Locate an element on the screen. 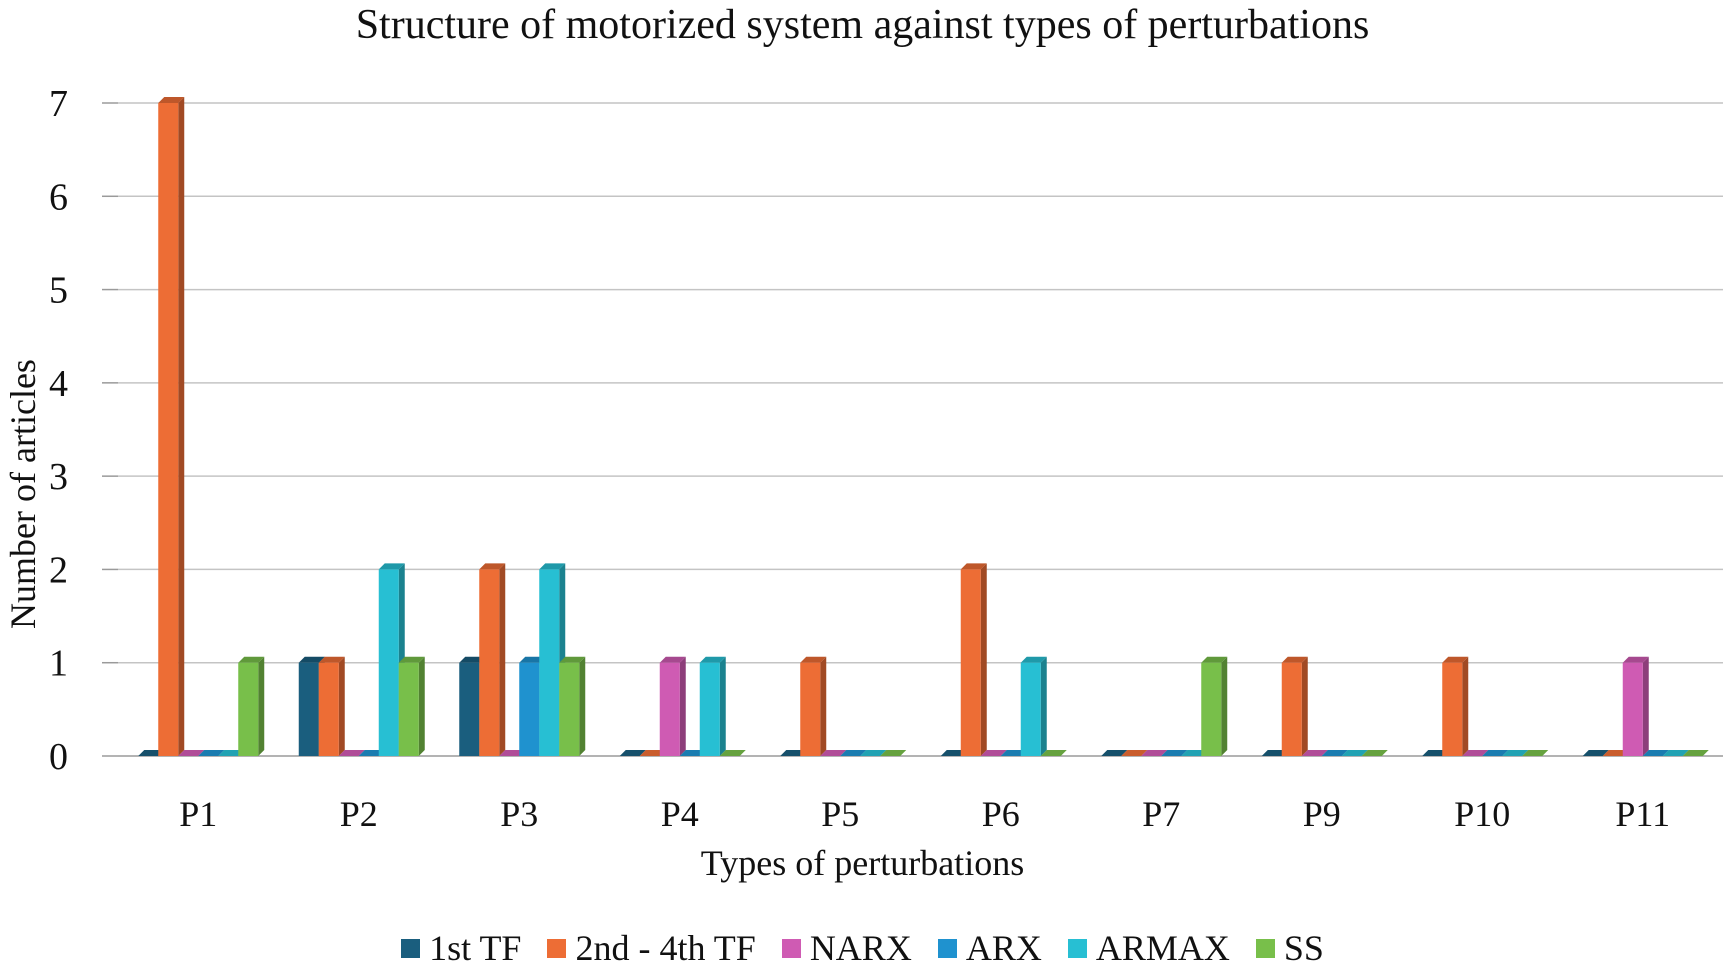 The height and width of the screenshot is (968, 1725). legend-item: 1st TF is located at coordinates (461, 948).